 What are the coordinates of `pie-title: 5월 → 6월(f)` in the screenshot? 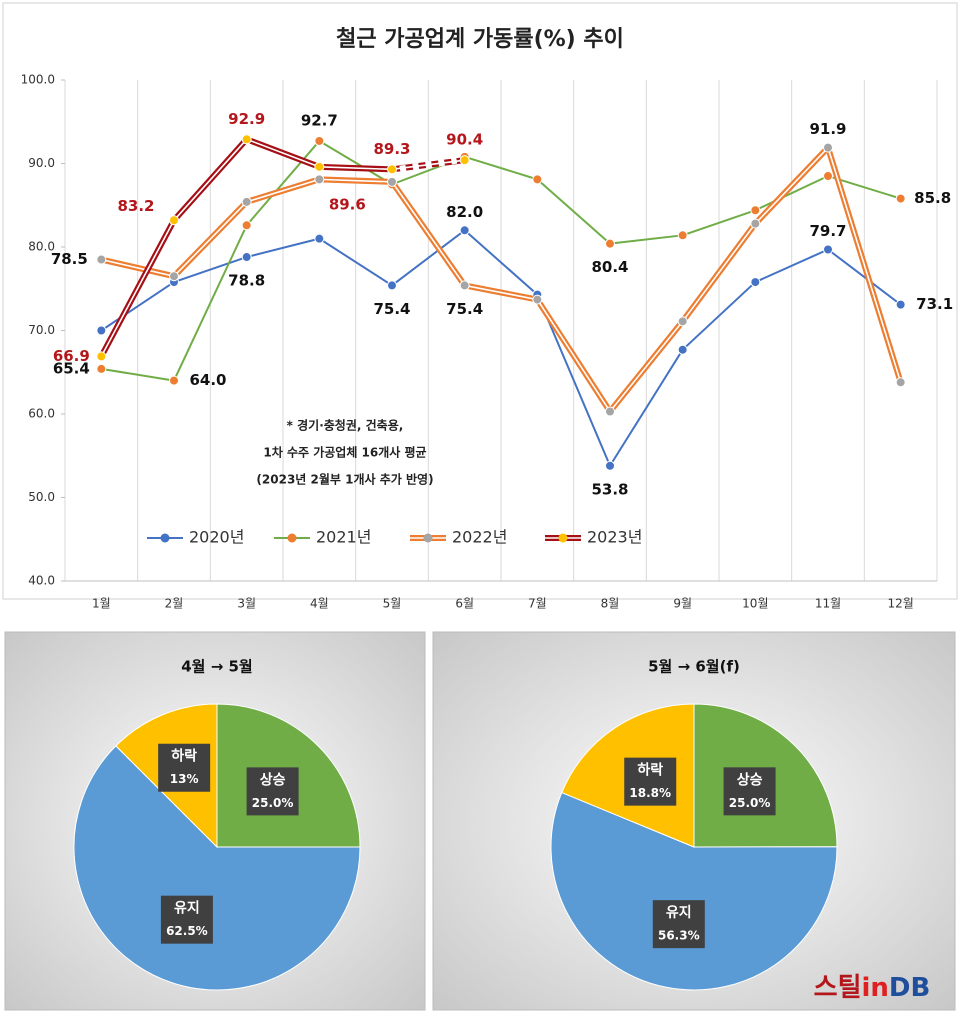 It's located at (694, 667).